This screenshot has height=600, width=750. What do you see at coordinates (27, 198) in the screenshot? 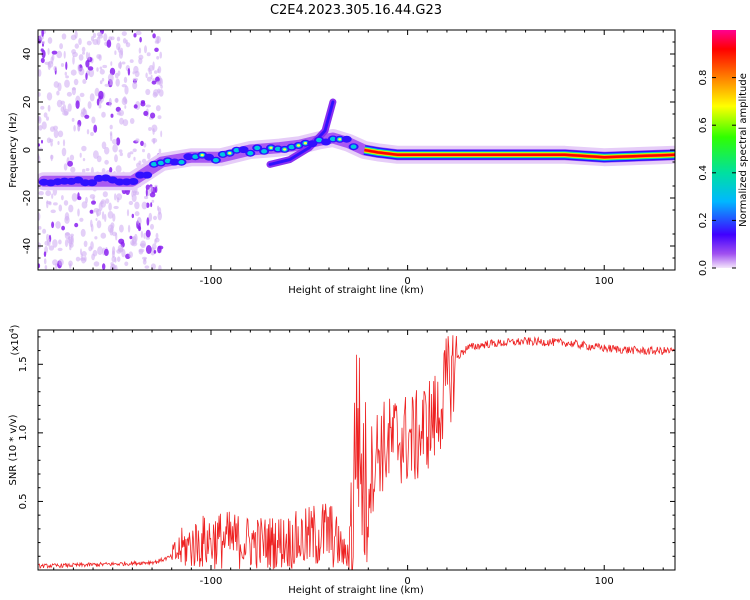
I see `y-tick-label: -20` at bounding box center [27, 198].